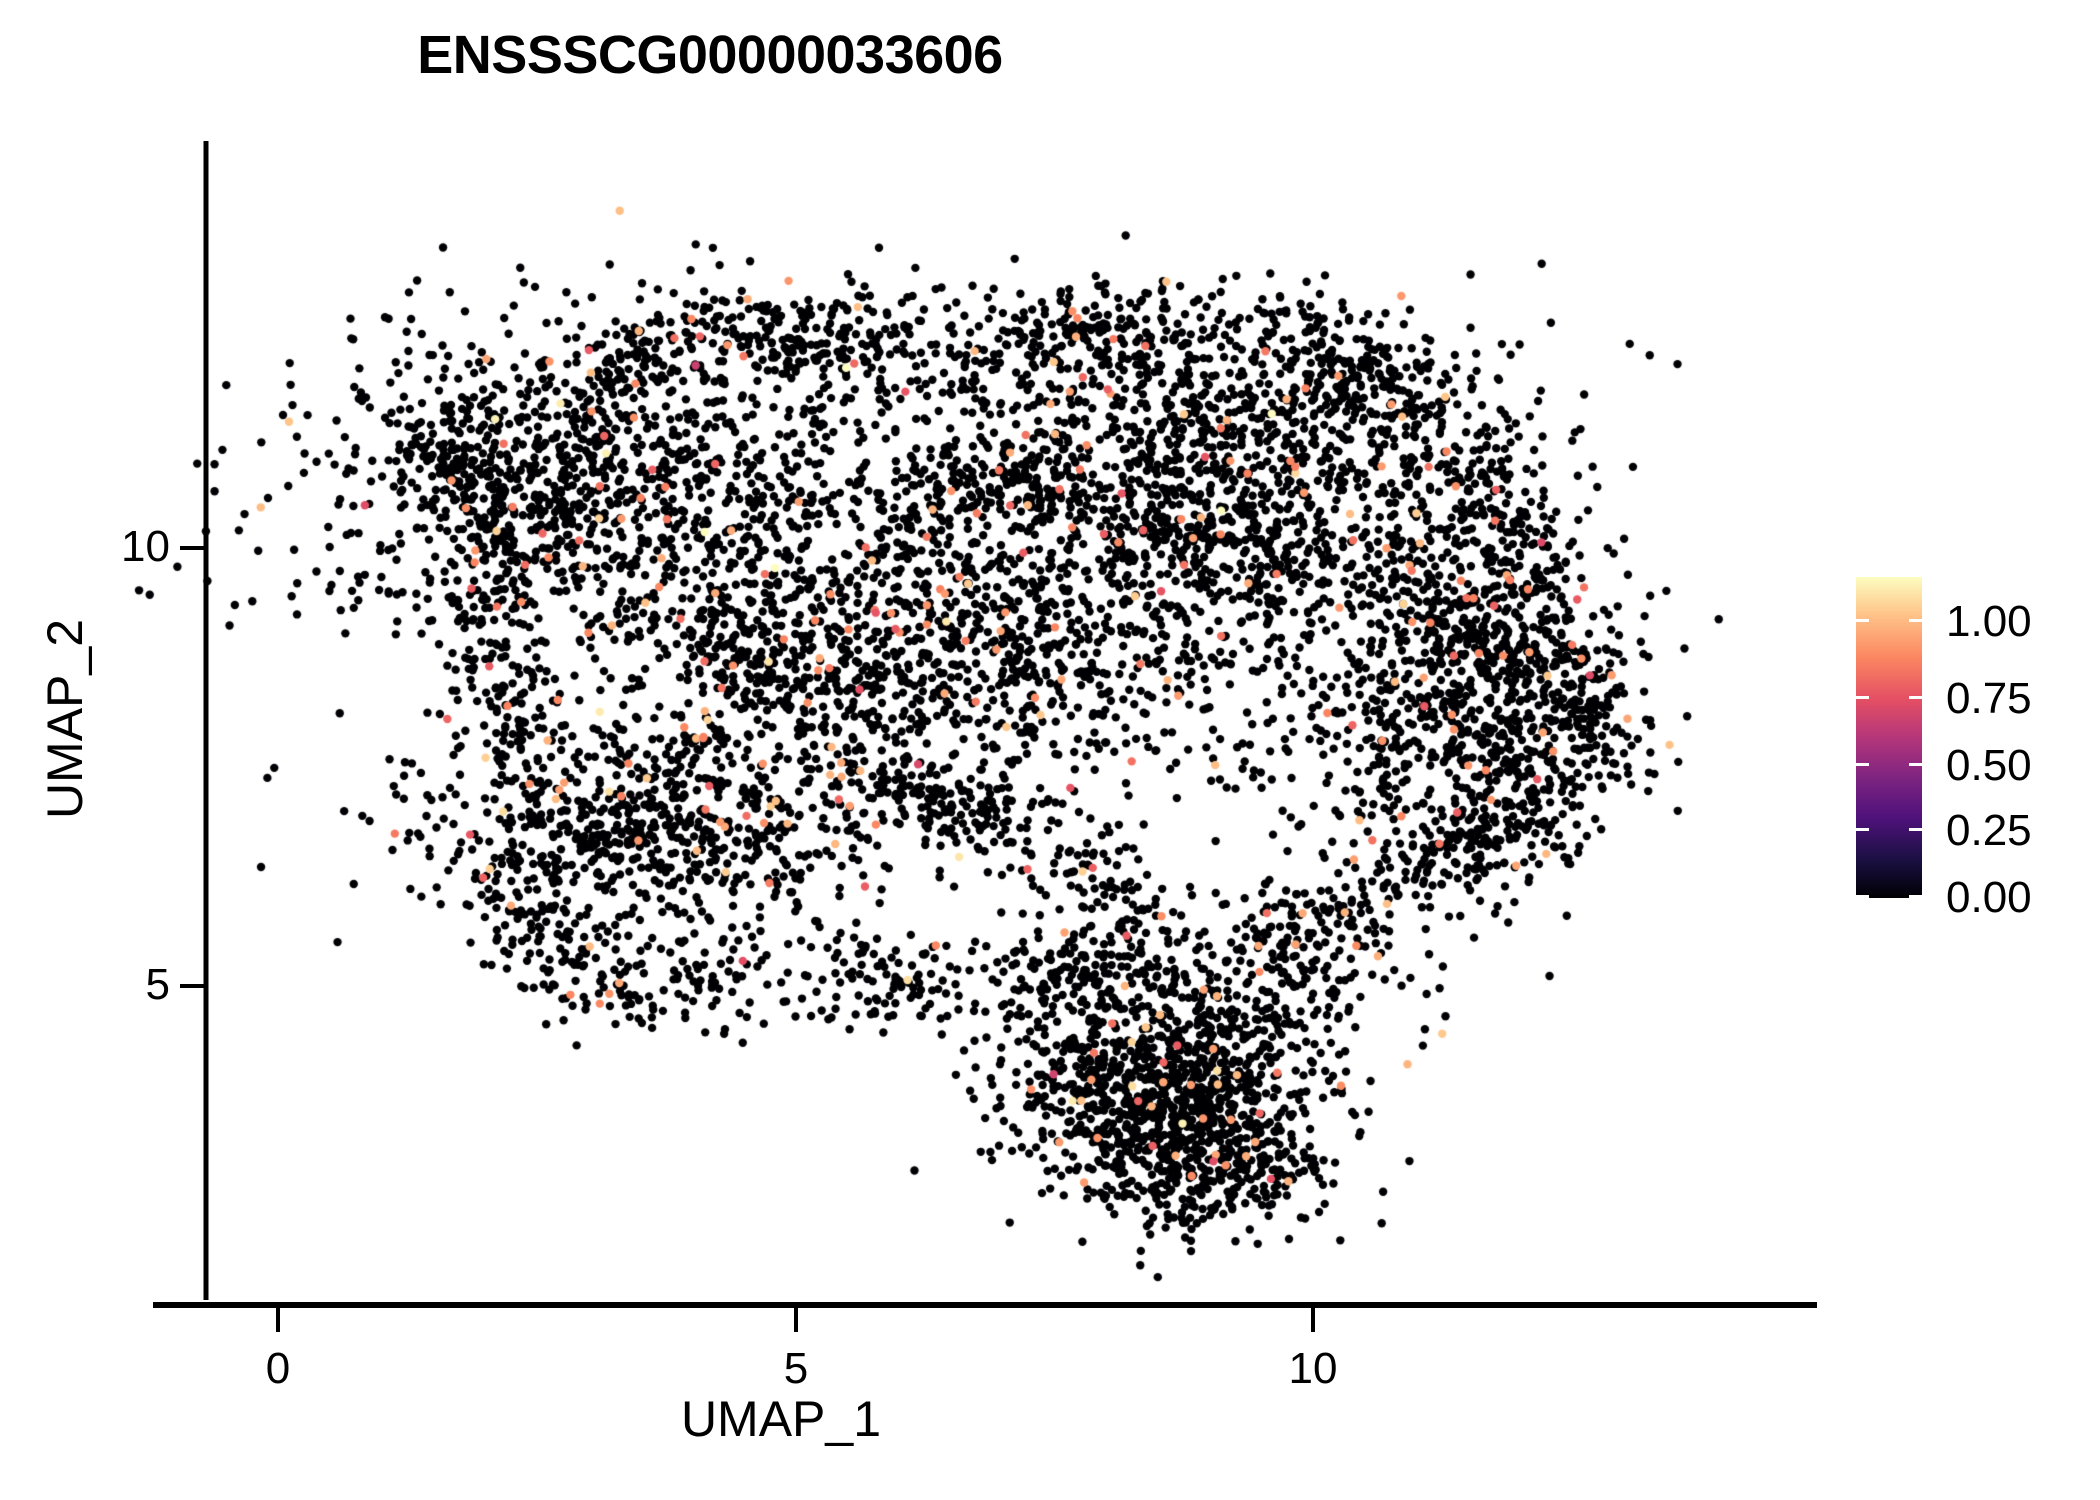 The image size is (2100, 1500). I want to click on y-axis-title: UMAP_2, so click(65, 719).